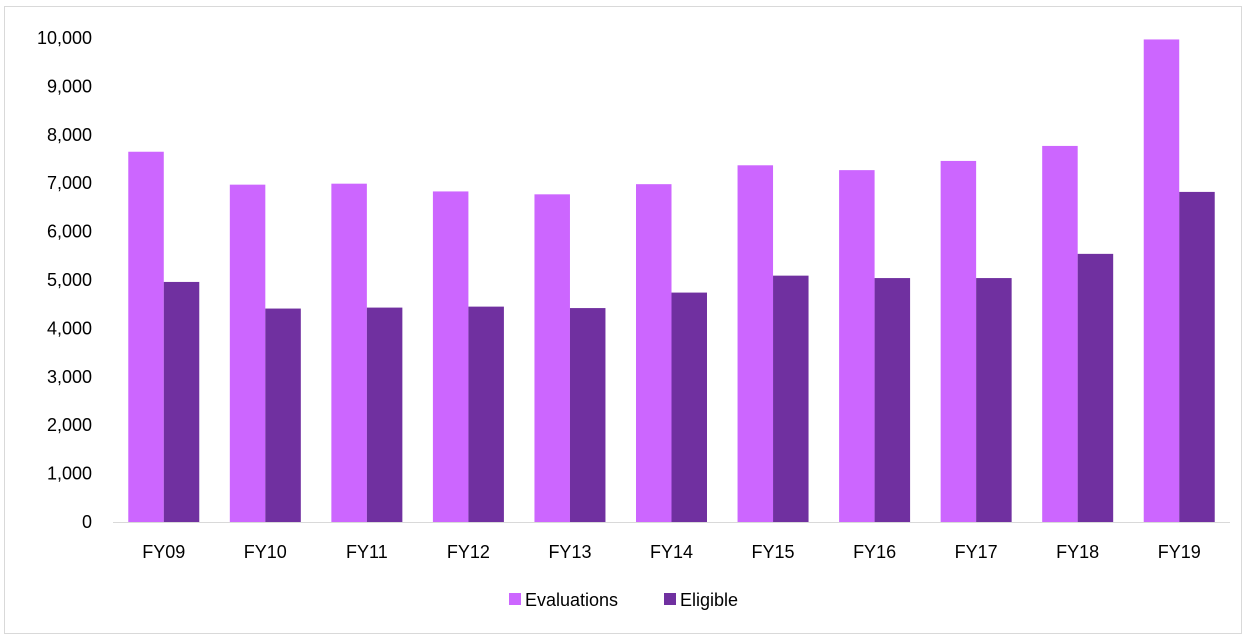  I want to click on x-tick-label: FY16, so click(874, 552).